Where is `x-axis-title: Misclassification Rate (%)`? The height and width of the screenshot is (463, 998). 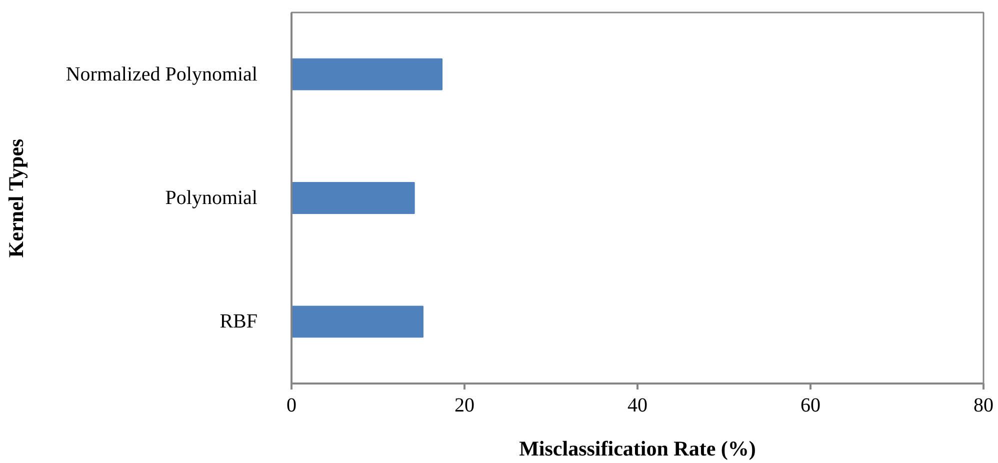 x-axis-title: Misclassification Rate (%) is located at coordinates (637, 448).